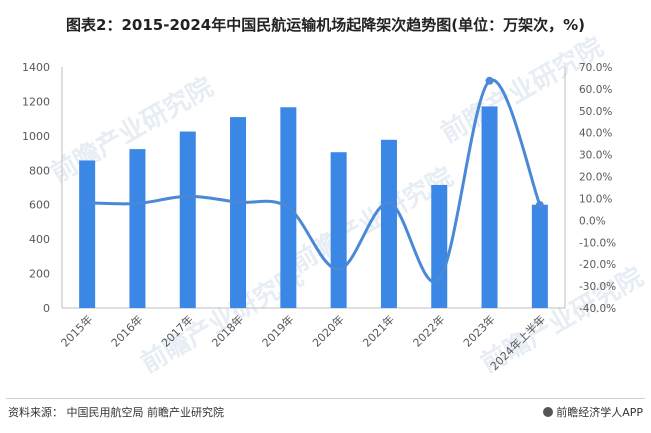 Image resolution: width=651 pixels, height=433 pixels. Describe the element at coordinates (597, 243) in the screenshot. I see `y-right-tick-label: -10.0%` at that location.